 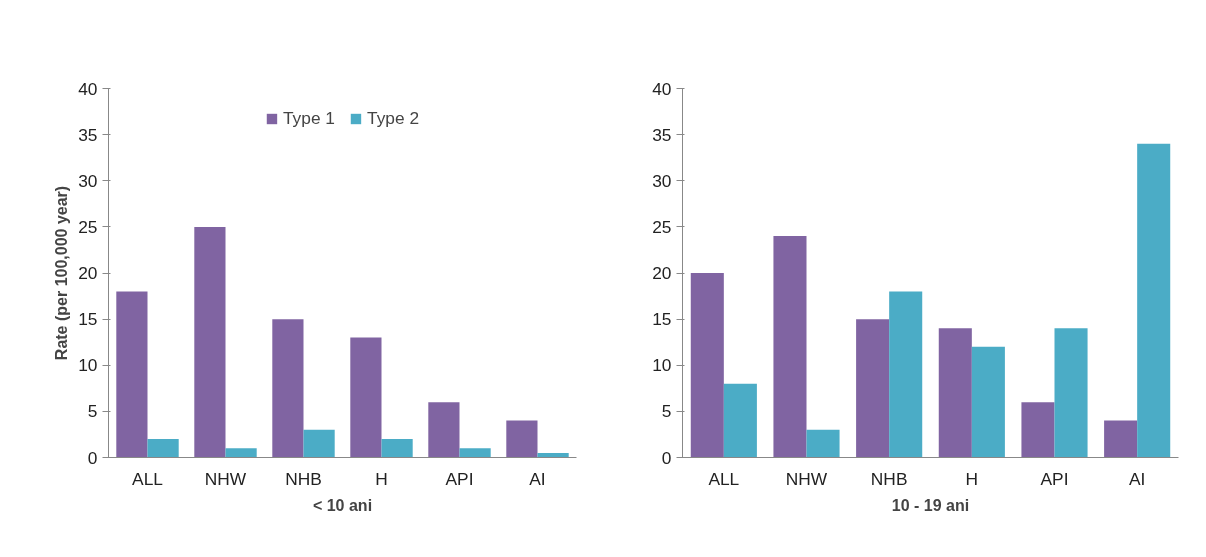 I want to click on legend-label: Type 1, so click(x=308, y=118).